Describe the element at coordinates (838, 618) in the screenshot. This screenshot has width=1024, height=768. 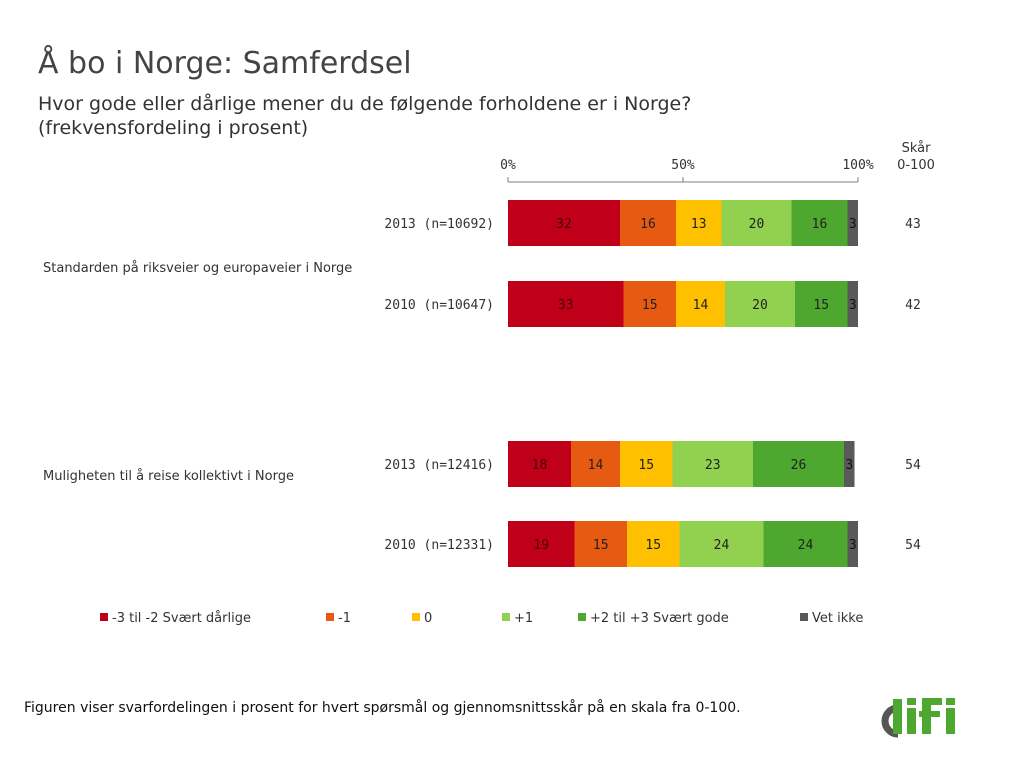
I see `legend-label: Vet ikke` at that location.